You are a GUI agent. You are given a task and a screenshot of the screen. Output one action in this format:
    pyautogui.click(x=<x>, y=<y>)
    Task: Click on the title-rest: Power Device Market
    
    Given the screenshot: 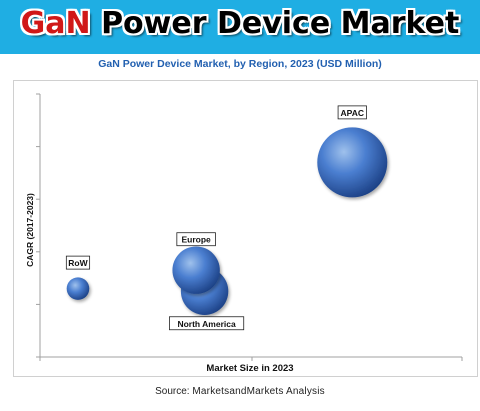 What is the action you would take?
    pyautogui.click(x=275, y=23)
    